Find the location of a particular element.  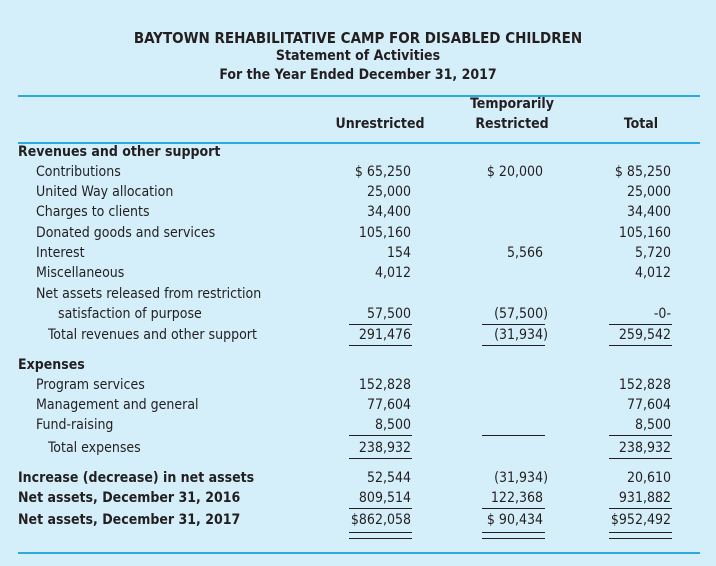

header-rule is located at coordinates (359, 143).